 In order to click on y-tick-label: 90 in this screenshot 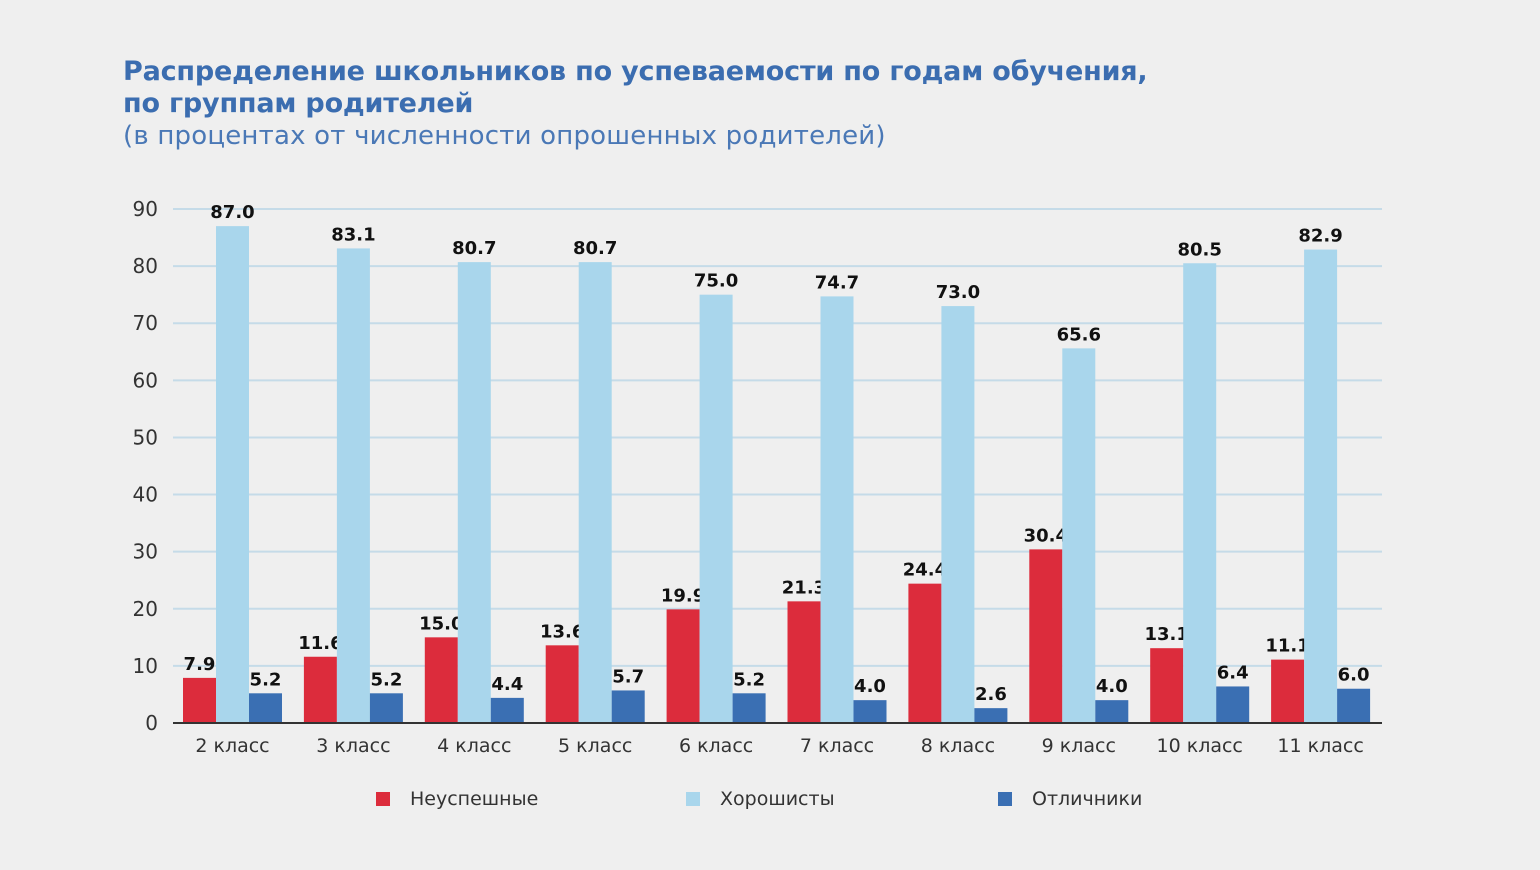, I will do `click(145, 209)`.